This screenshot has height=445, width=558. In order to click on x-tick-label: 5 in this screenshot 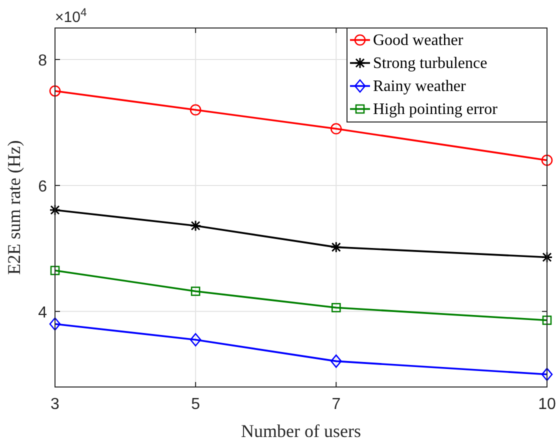, I will do `click(195, 404)`.